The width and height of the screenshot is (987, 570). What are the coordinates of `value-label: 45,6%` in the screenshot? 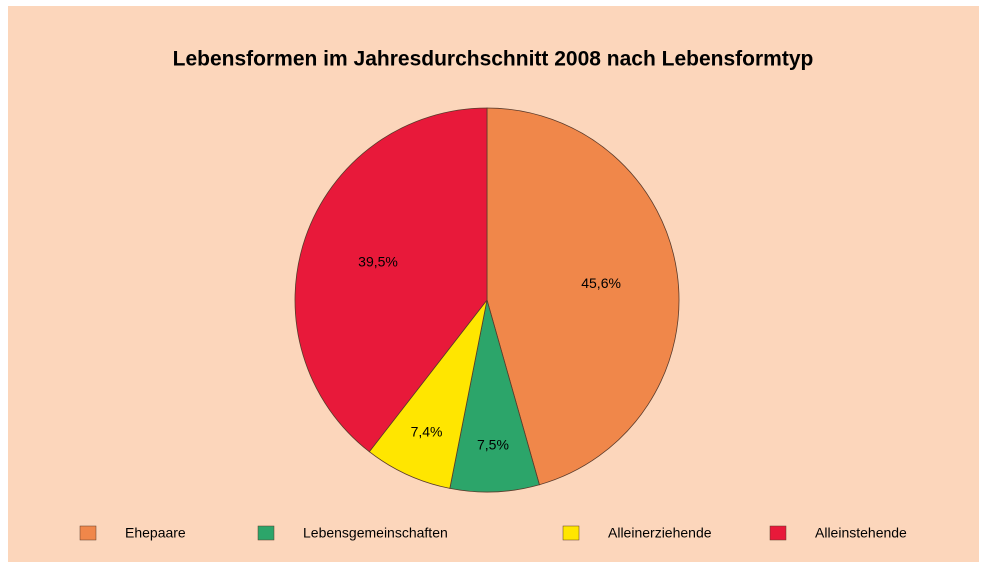 It's located at (601, 283).